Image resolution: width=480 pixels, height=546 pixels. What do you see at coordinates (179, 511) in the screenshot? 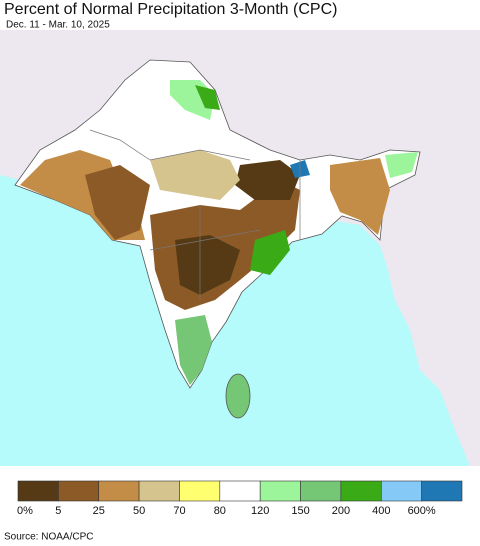
I see `legend-label: 70` at bounding box center [179, 511].